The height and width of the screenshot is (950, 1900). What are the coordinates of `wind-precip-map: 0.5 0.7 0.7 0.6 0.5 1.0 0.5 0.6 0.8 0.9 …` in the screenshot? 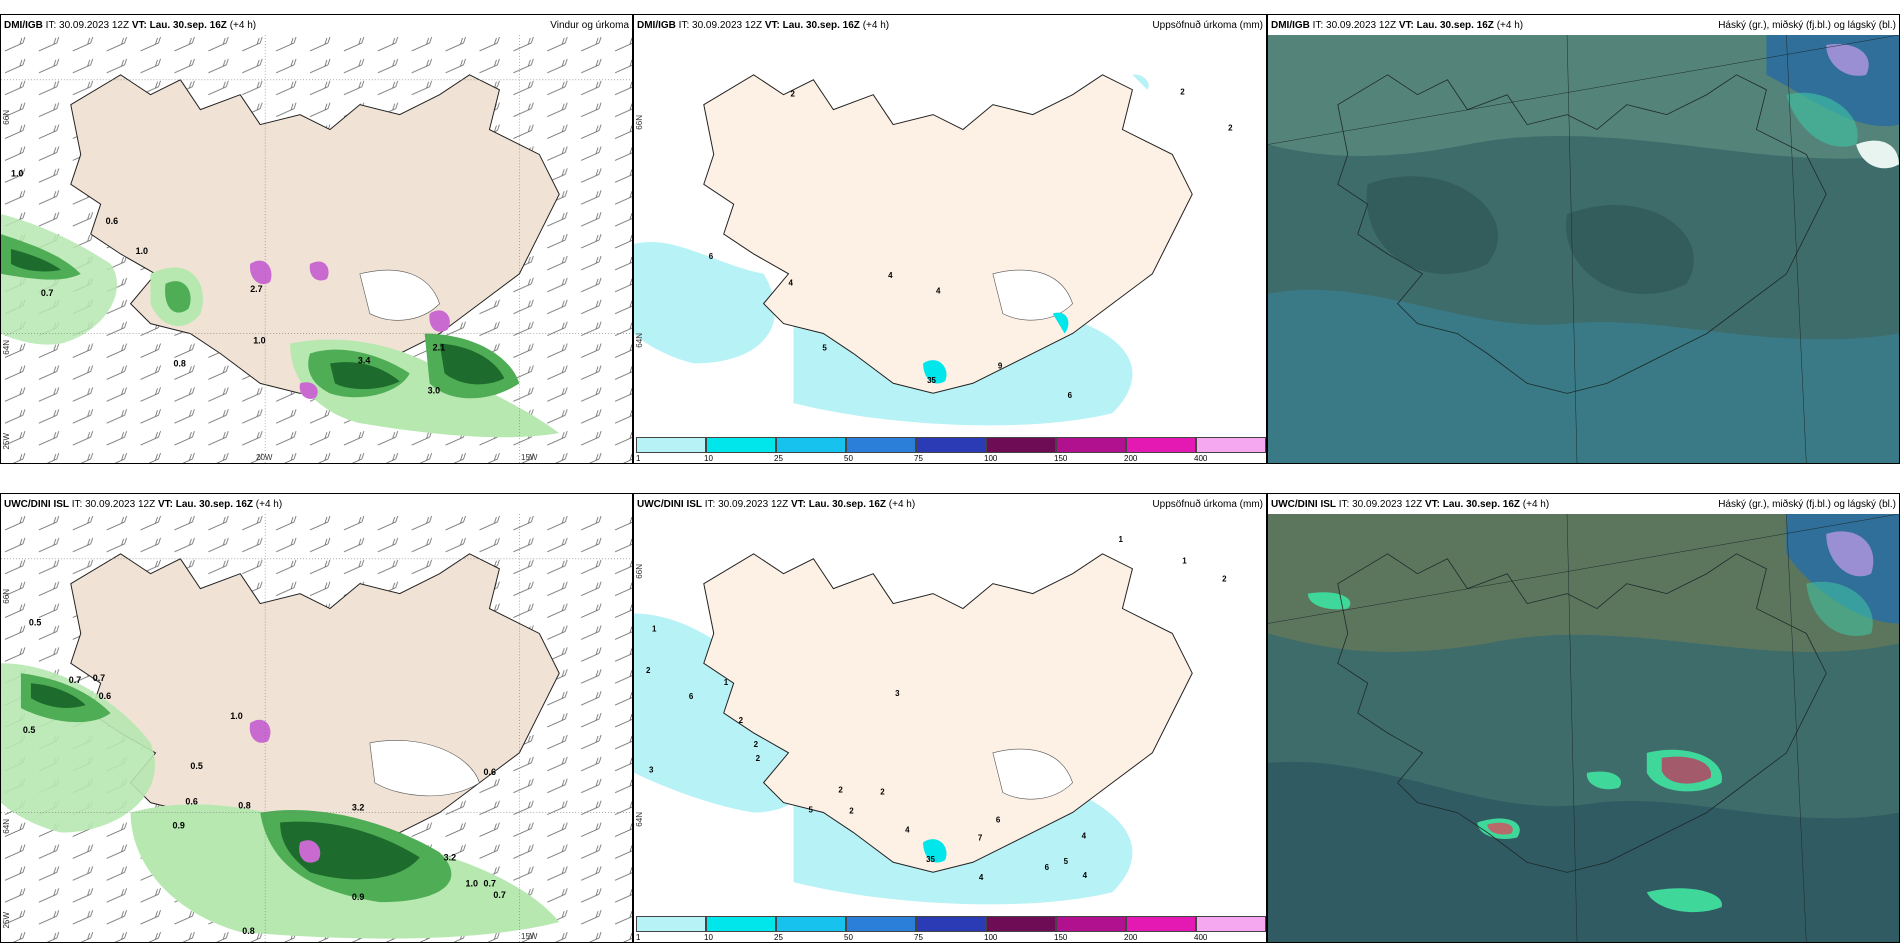 It's located at (316, 728).